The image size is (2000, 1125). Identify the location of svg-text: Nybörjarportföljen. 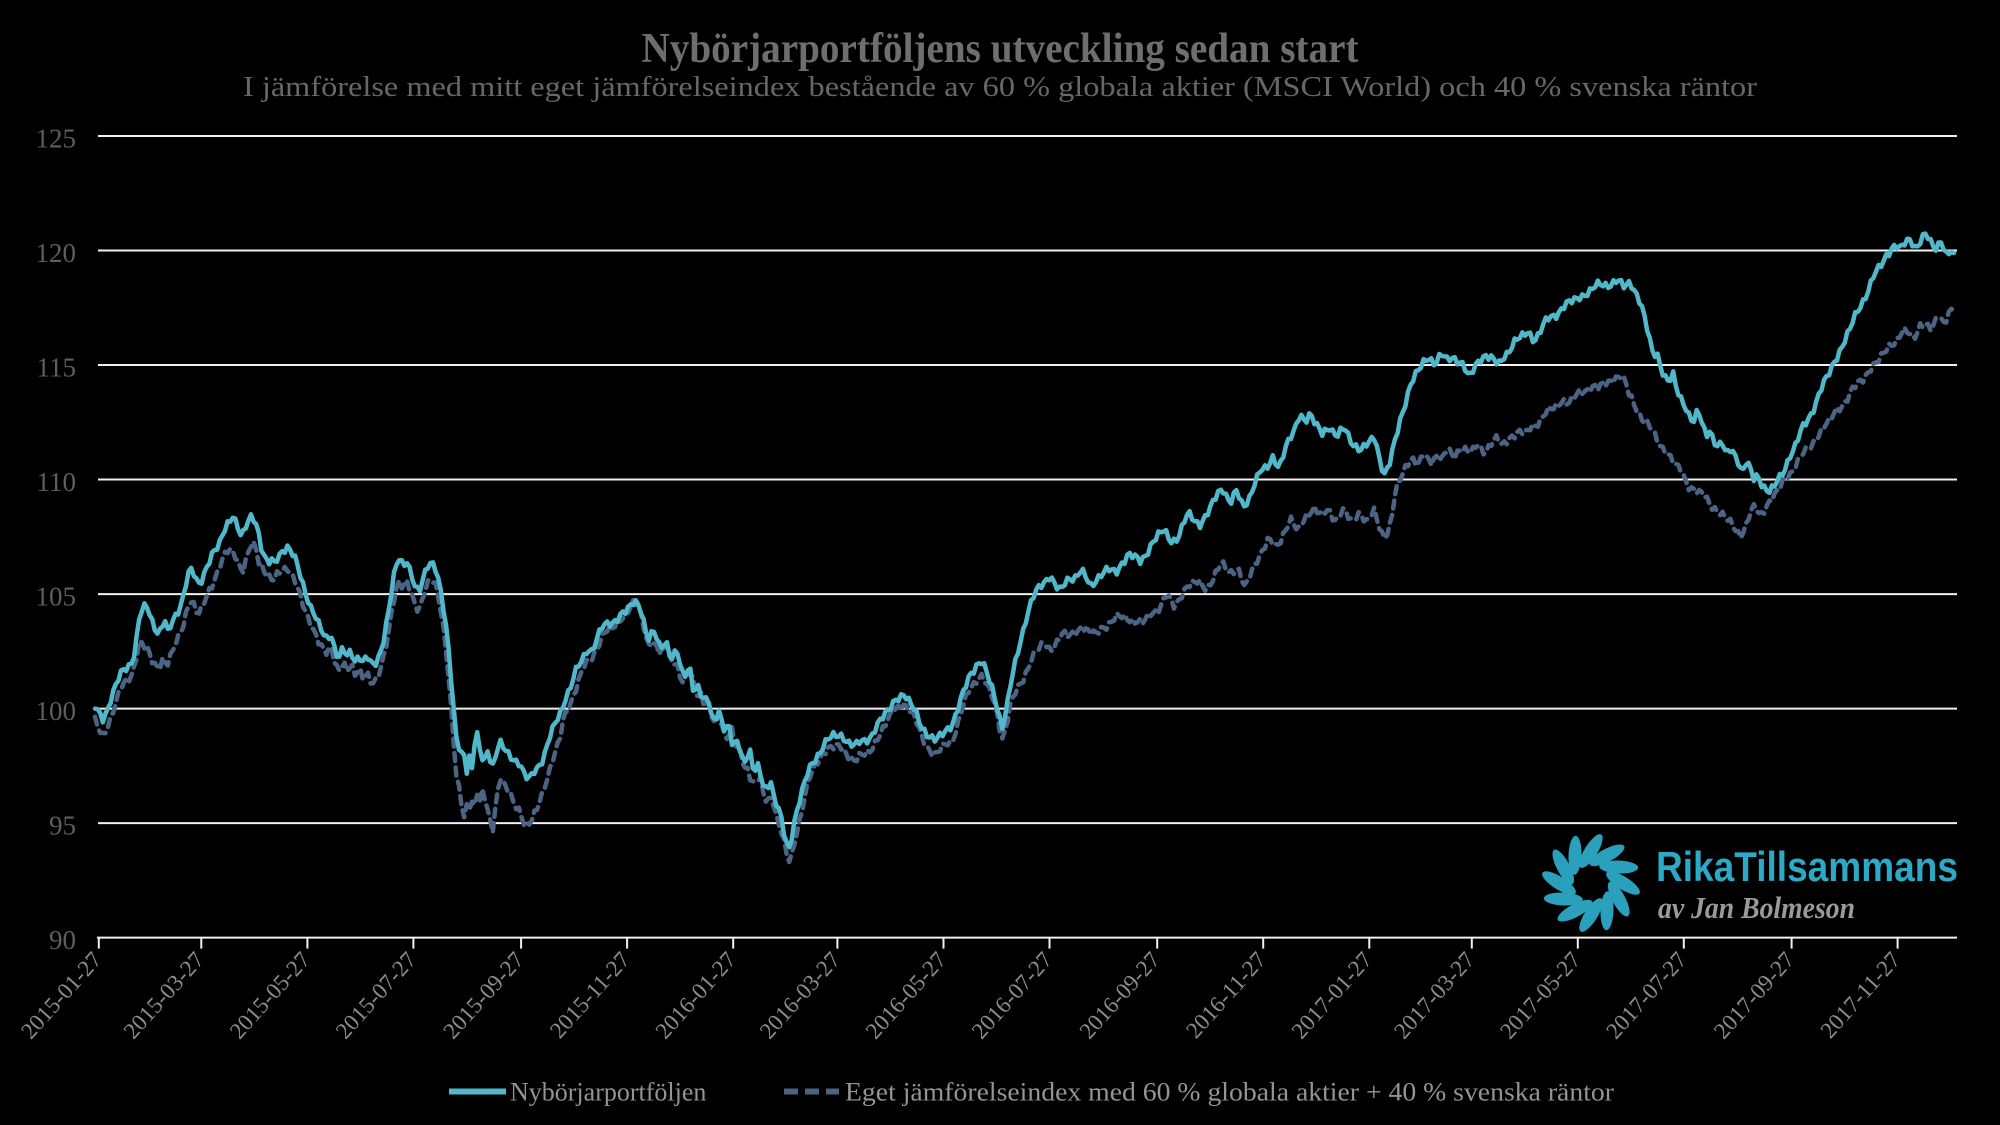
(608, 1092).